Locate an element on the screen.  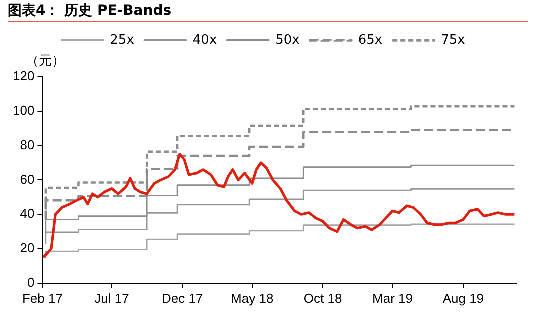
legend-label: 75x is located at coordinates (453, 40).